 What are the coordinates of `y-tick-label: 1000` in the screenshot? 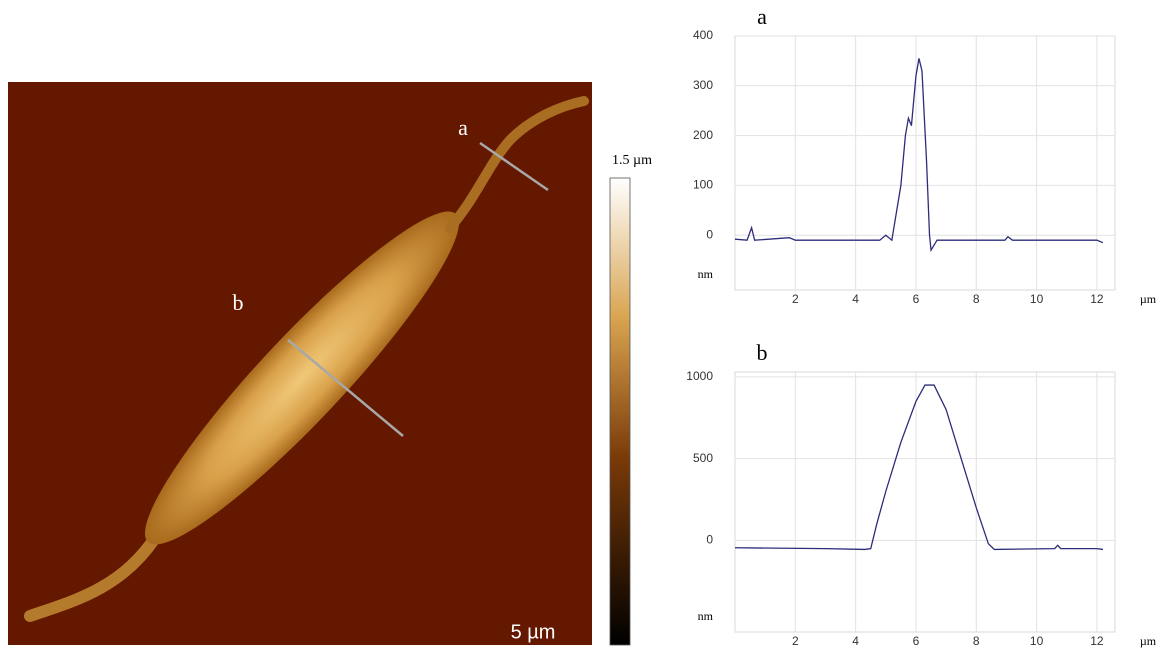 It's located at (699, 376).